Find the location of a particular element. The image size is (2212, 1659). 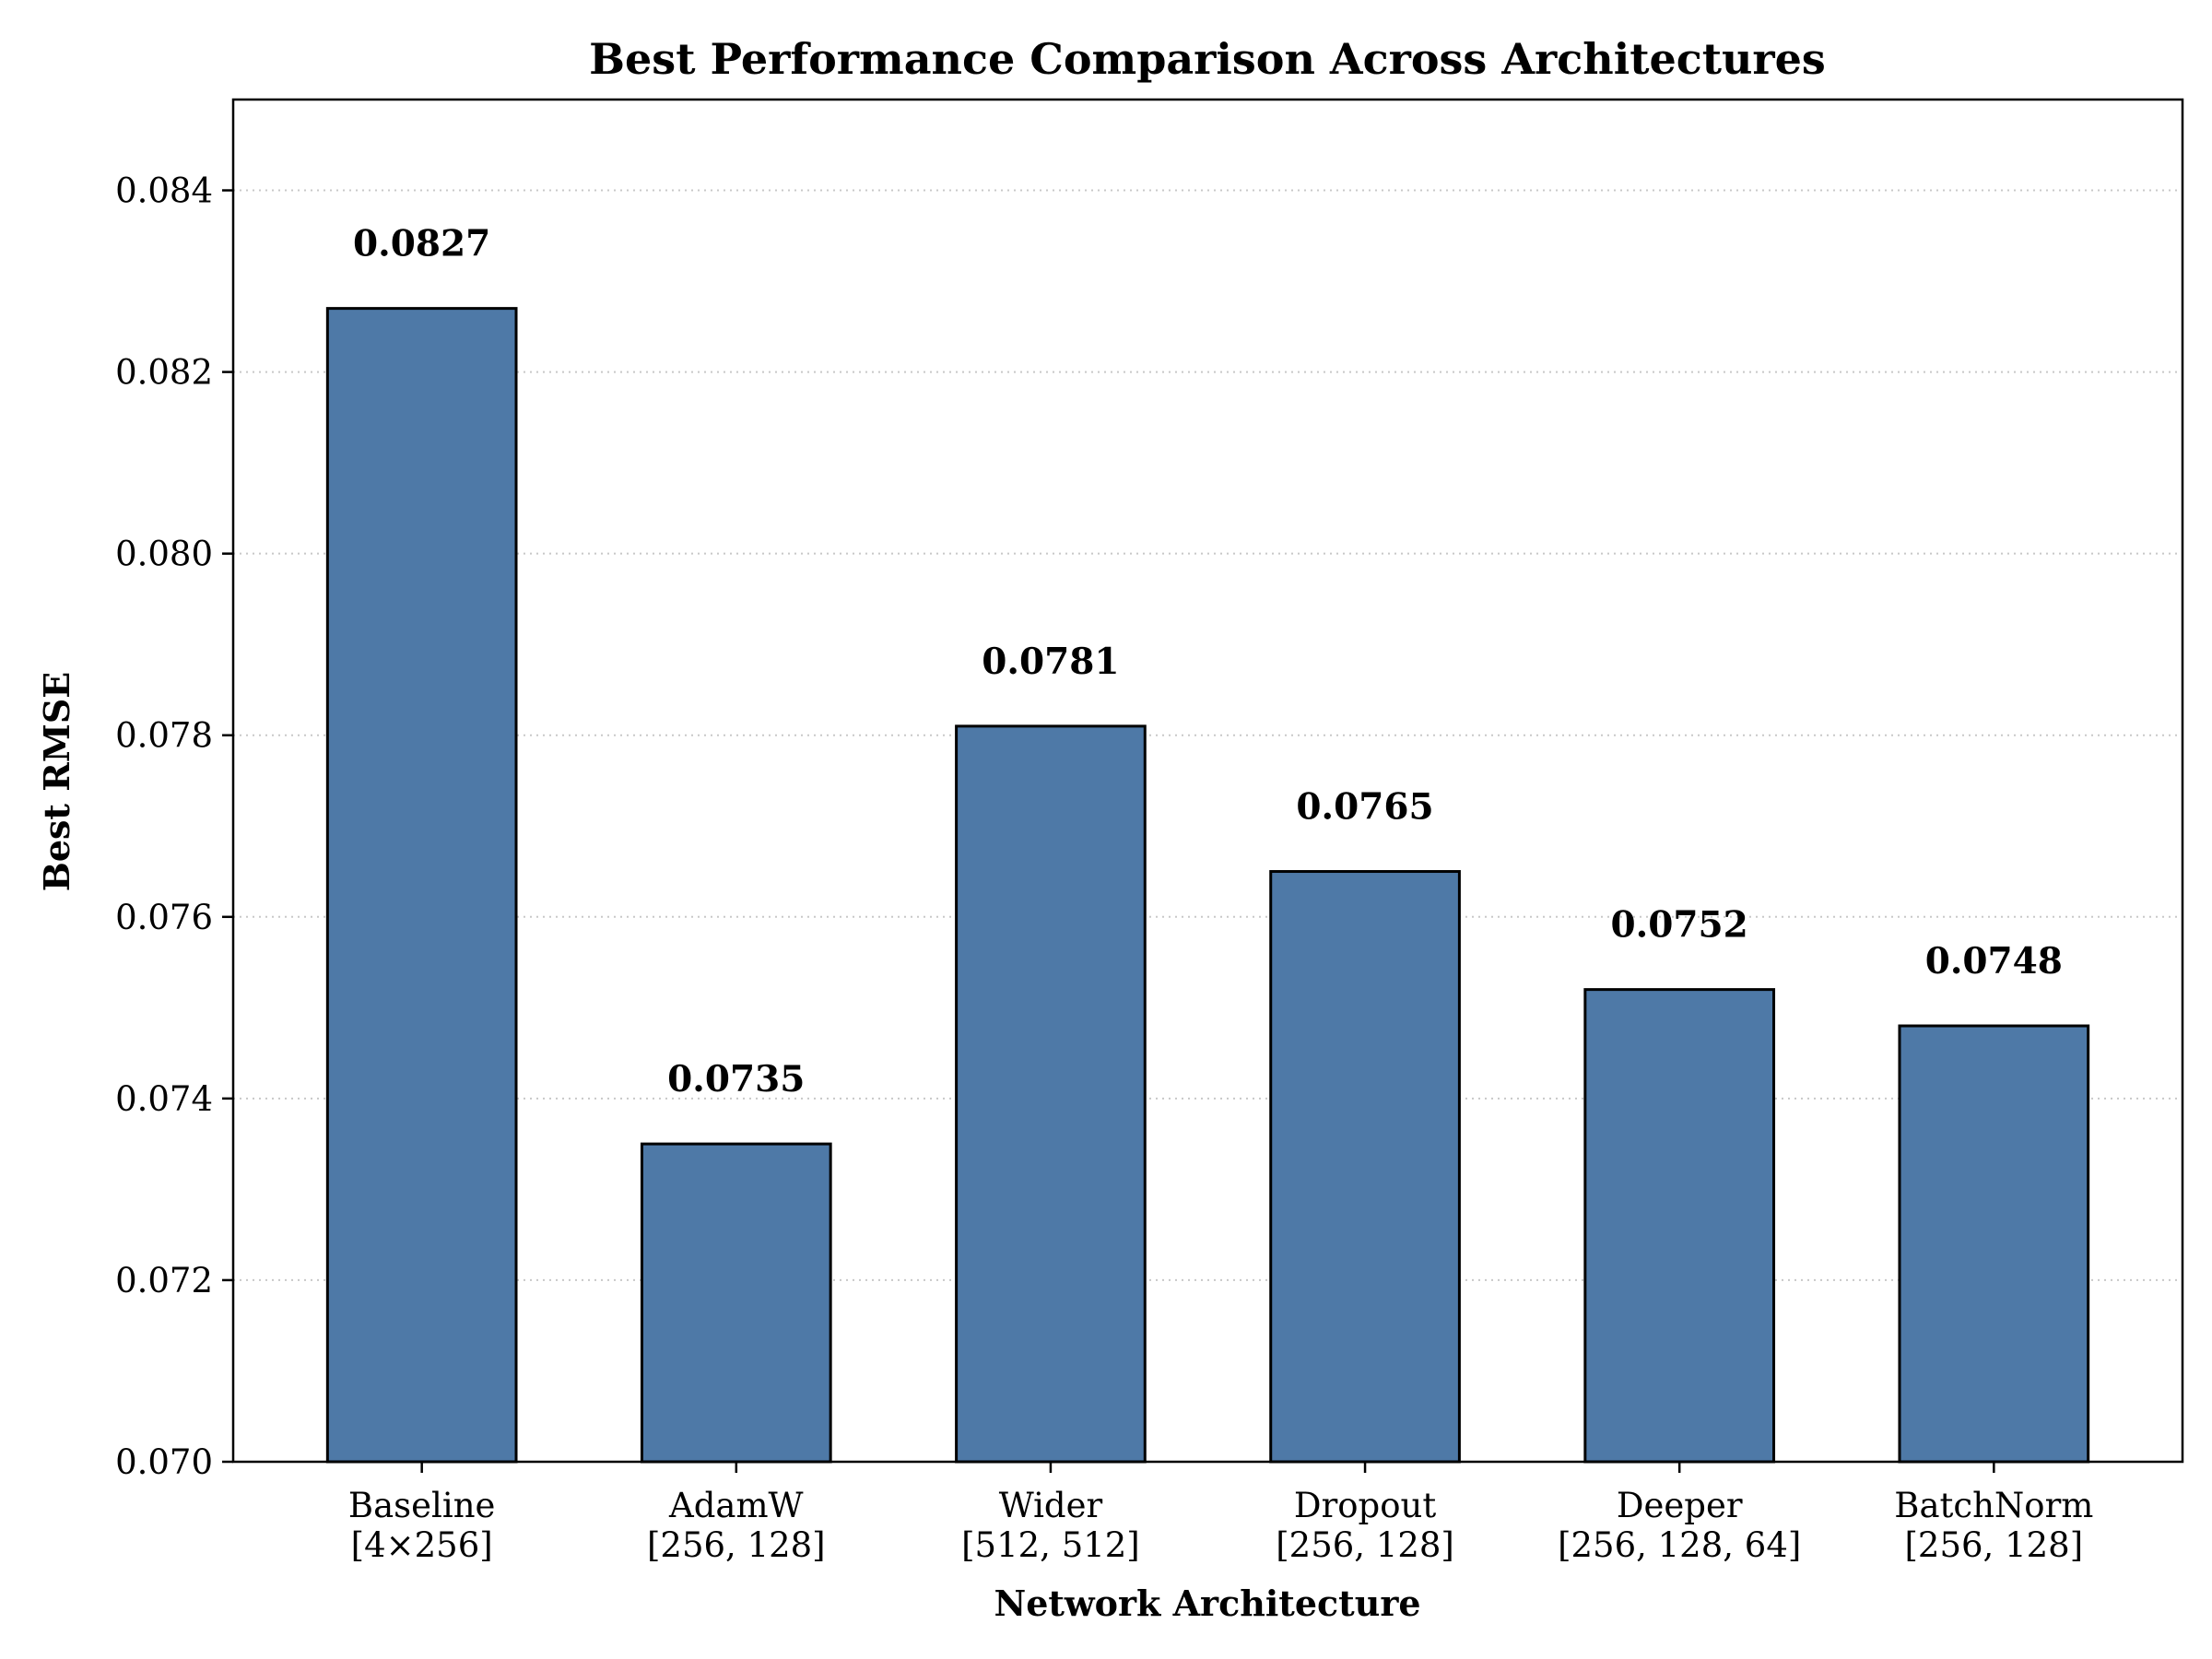

y-tick-label: 0.080 is located at coordinates (164, 554).